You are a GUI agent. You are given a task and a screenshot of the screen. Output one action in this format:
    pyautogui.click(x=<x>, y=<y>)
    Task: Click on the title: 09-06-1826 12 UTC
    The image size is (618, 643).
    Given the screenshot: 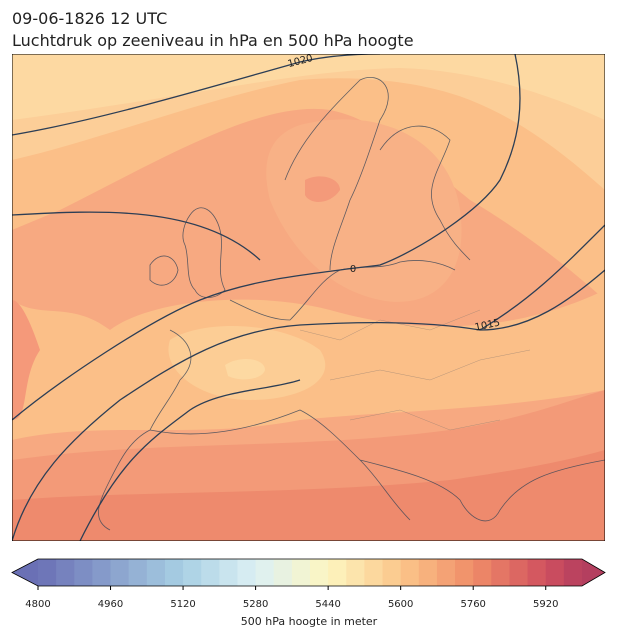 What is the action you would take?
    pyautogui.click(x=89, y=18)
    